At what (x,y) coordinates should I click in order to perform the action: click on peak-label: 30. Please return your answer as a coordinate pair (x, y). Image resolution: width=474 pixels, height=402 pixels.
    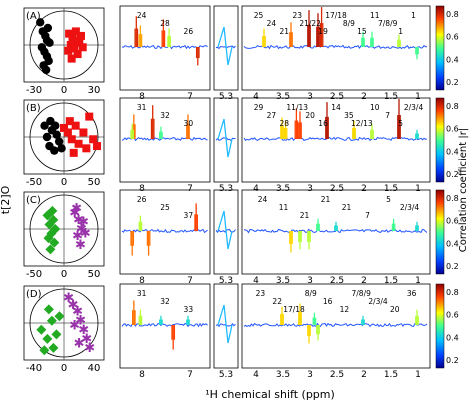
    Looking at the image, I should click on (189, 123).